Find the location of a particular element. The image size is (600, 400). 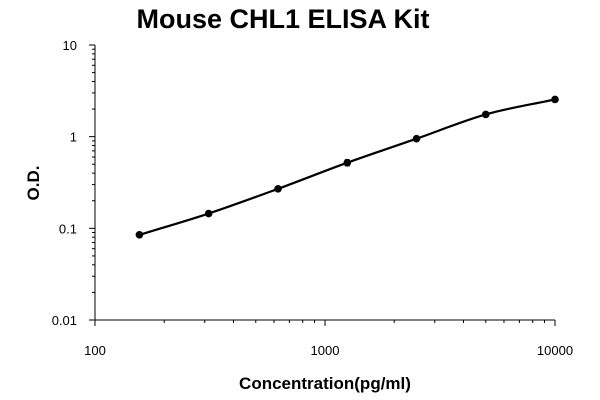

x-tick-label: 1000 is located at coordinates (325, 350).